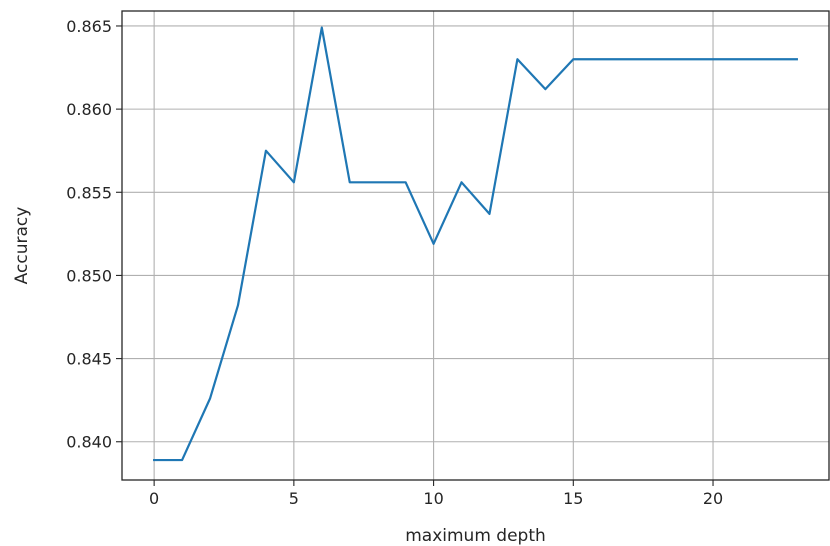 The width and height of the screenshot is (830, 546). What do you see at coordinates (89, 359) in the screenshot?
I see `y-tick-label: 0.845` at bounding box center [89, 359].